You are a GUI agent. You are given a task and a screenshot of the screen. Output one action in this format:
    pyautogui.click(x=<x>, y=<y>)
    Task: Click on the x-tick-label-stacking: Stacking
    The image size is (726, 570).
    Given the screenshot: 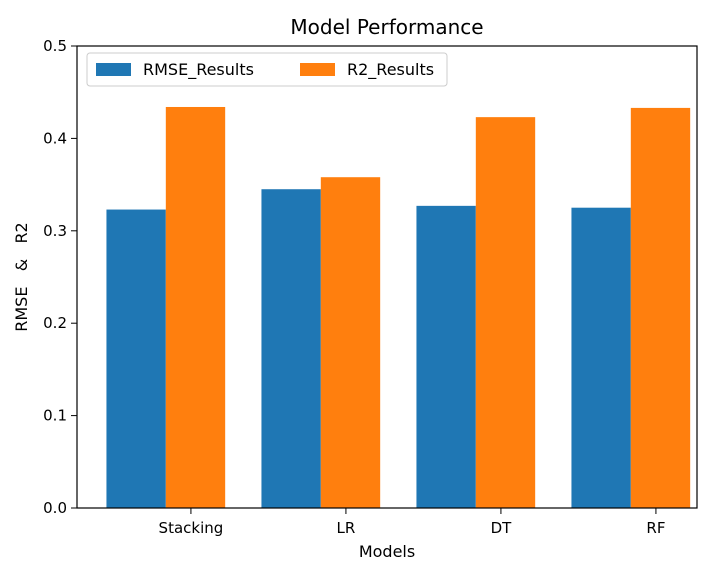 What is the action you would take?
    pyautogui.click(x=191, y=528)
    